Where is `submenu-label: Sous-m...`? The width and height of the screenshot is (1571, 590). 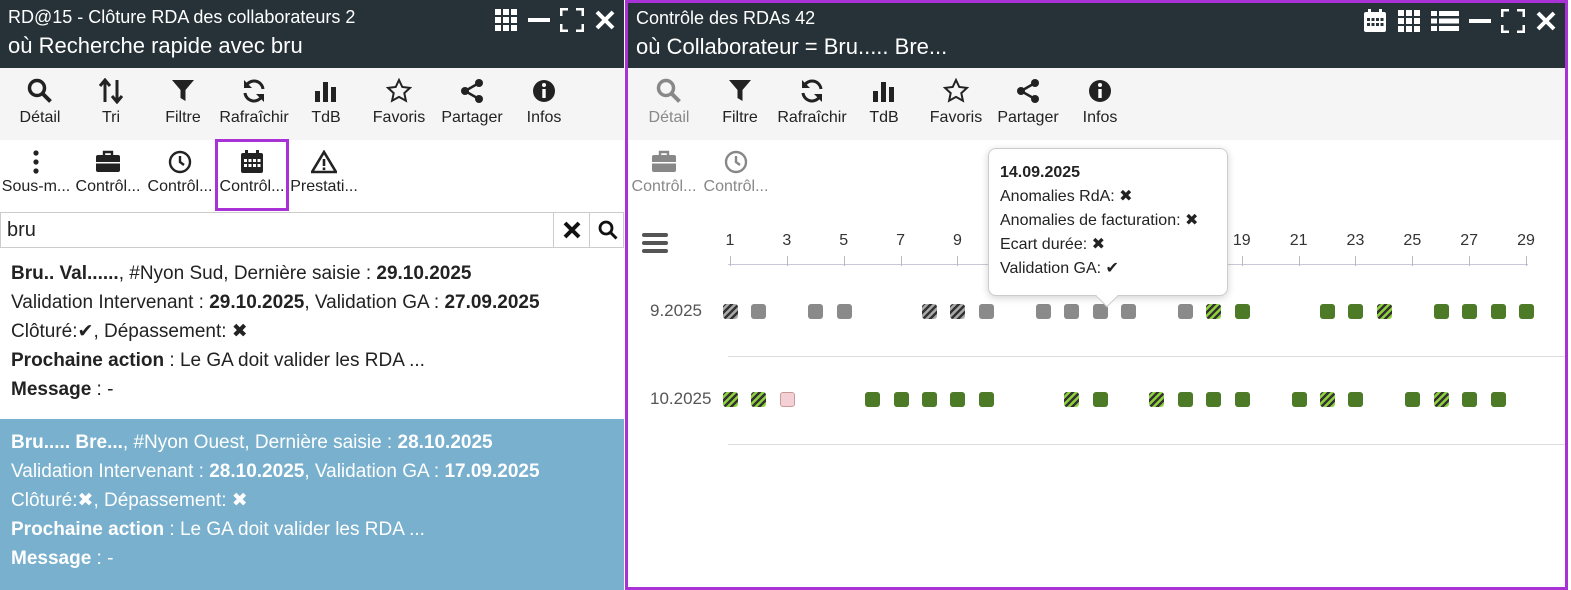 submenu-label: Sous-m... is located at coordinates (36, 186).